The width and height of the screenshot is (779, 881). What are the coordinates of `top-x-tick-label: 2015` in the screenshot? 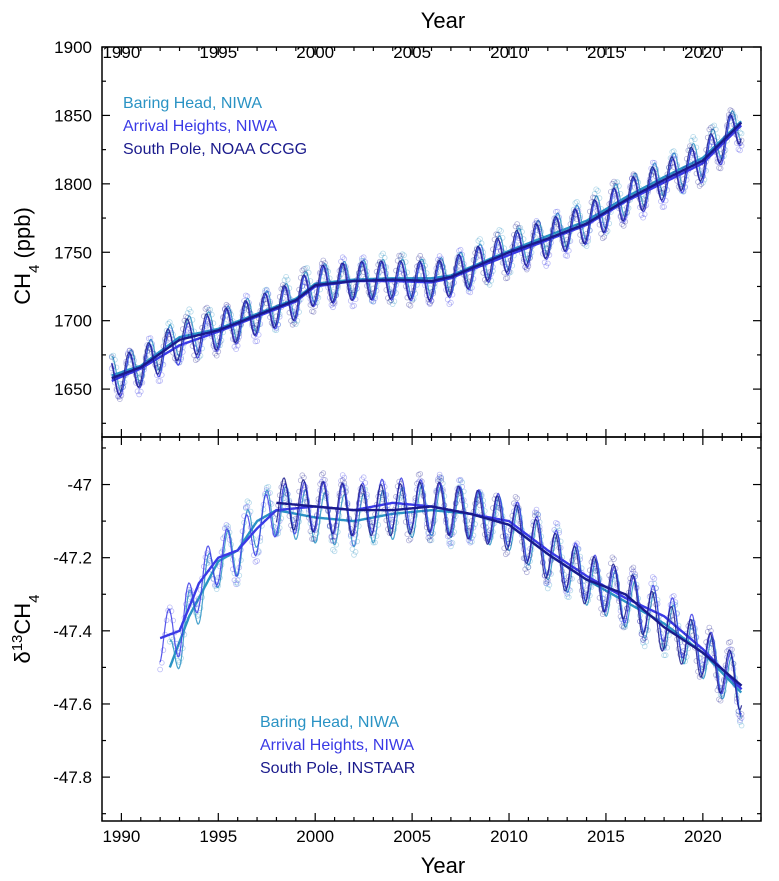 It's located at (606, 52).